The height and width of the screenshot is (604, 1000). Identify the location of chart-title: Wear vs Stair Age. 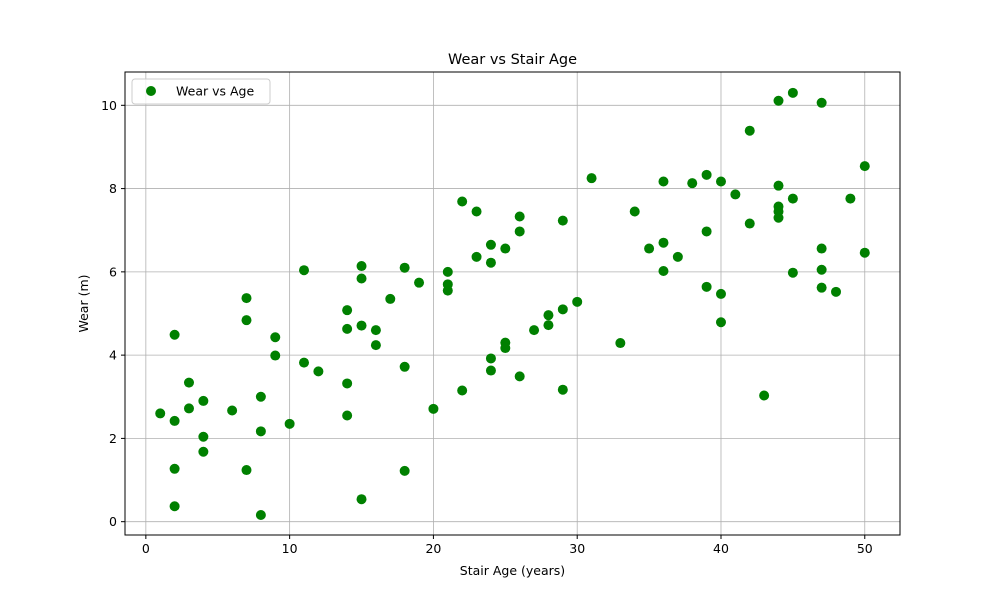
(512, 60).